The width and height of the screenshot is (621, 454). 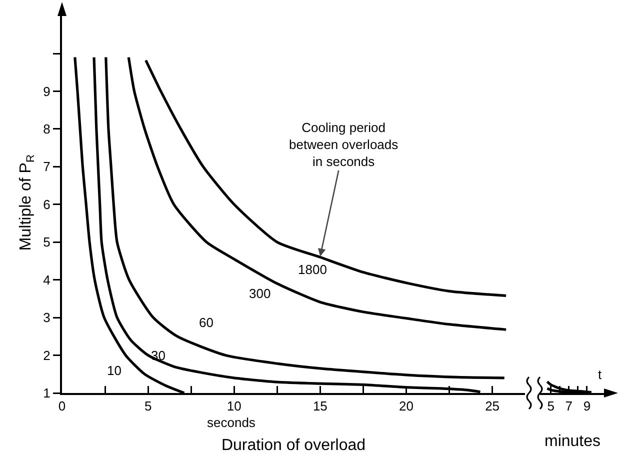 I want to click on y-tick-label: 5, so click(x=46, y=242).